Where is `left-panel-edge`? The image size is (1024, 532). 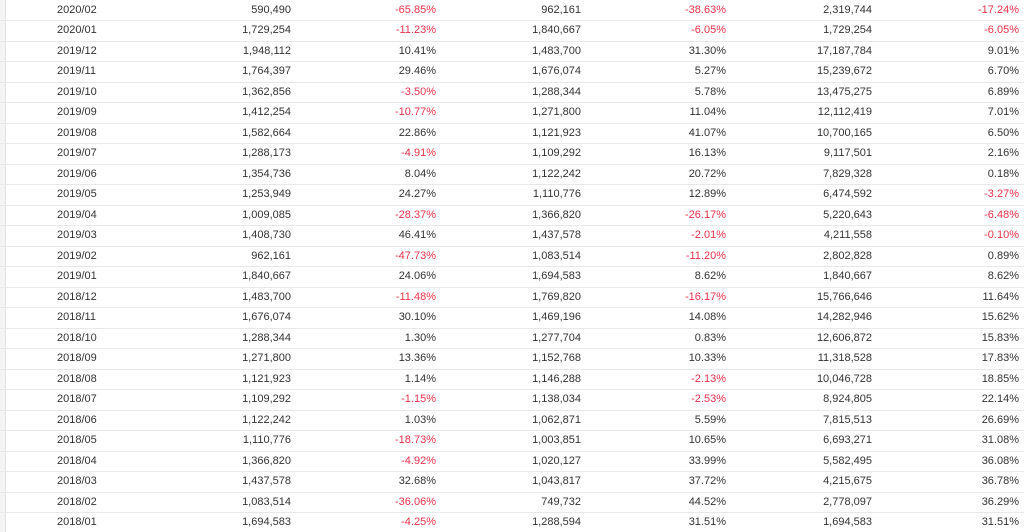
left-panel-edge is located at coordinates (3, 266).